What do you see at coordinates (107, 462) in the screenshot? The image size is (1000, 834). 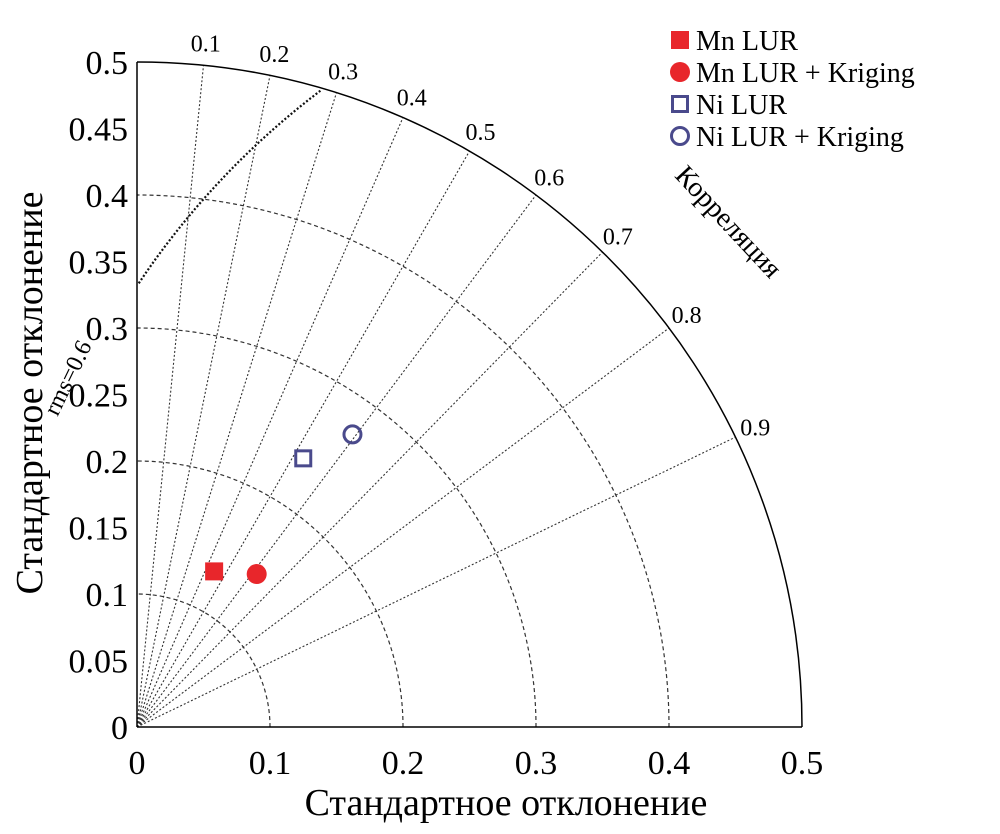 I see `y-tick-label: 0.2` at bounding box center [107, 462].